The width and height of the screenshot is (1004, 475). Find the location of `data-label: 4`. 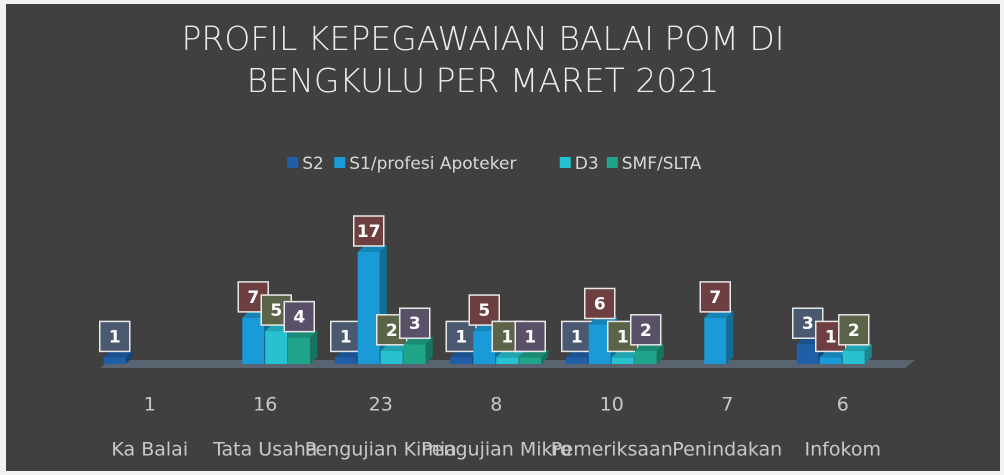

data-label: 4 is located at coordinates (299, 318).